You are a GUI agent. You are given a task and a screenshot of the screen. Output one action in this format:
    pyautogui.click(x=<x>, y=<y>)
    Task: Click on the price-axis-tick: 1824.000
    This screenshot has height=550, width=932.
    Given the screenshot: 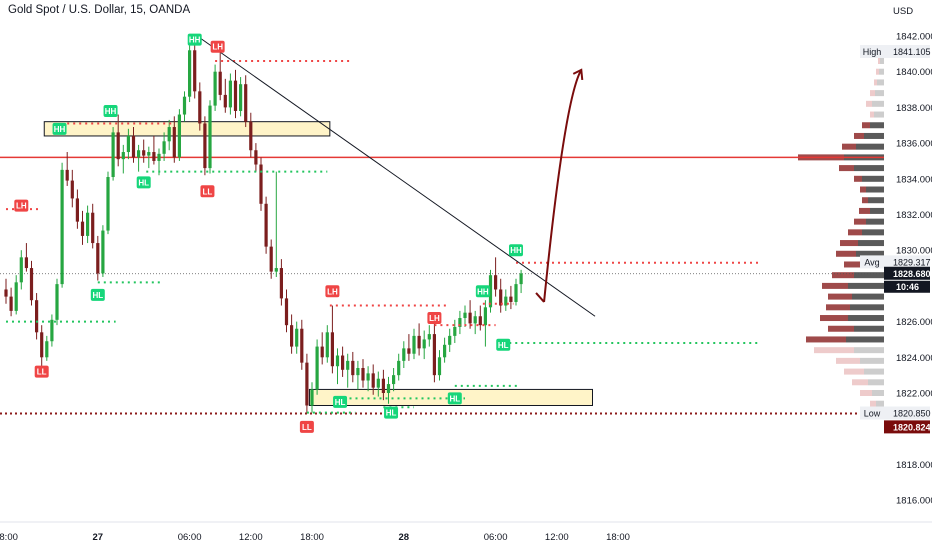 What is the action you would take?
    pyautogui.click(x=914, y=358)
    